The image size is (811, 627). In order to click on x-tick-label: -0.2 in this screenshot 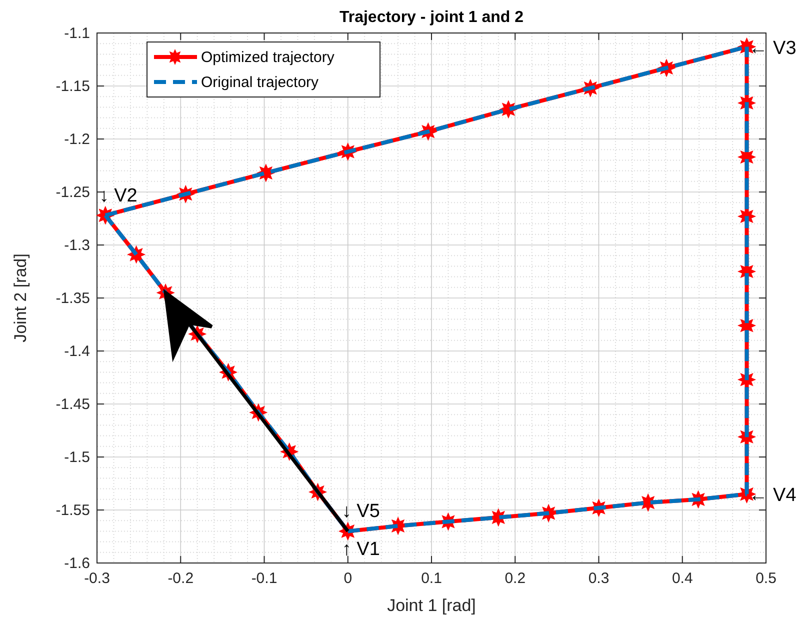, I will do `click(181, 578)`.